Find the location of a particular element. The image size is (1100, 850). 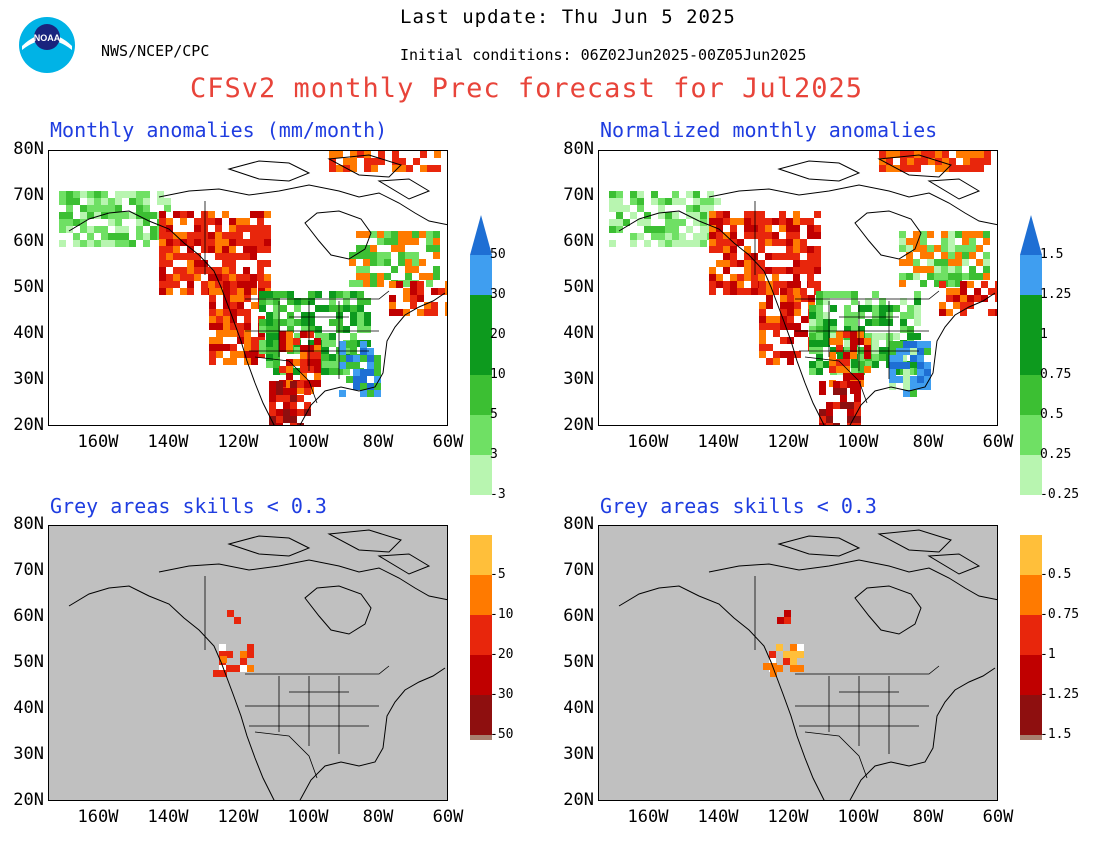

colorbar-label: -3 is located at coordinates (498, 494).